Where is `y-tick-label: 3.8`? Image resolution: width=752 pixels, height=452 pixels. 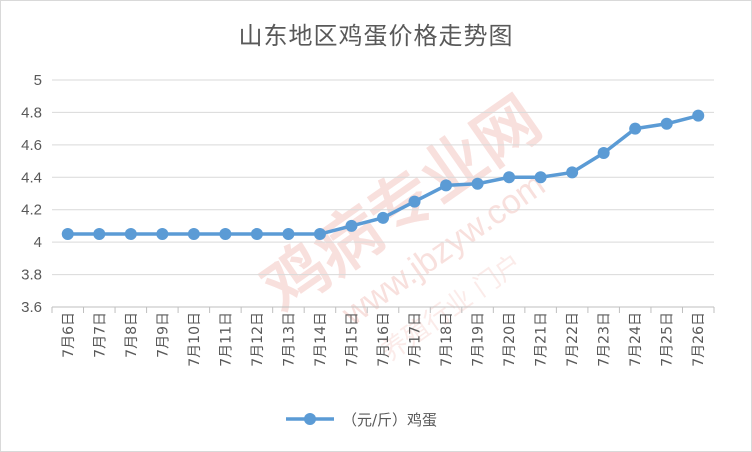
y-tick-label: 3.8 is located at coordinates (31, 275).